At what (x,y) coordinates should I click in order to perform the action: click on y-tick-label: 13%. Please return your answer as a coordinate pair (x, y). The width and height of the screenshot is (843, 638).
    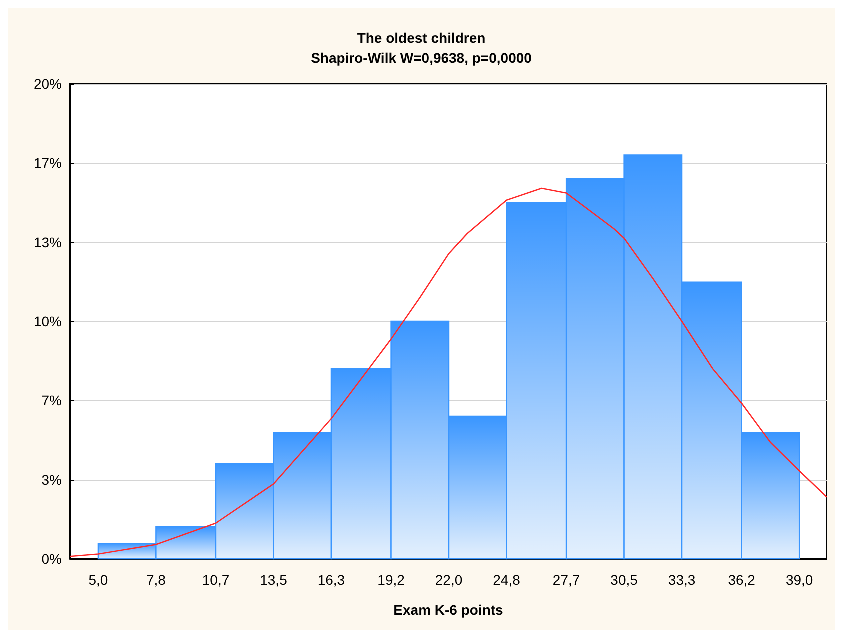
    Looking at the image, I should click on (48, 242).